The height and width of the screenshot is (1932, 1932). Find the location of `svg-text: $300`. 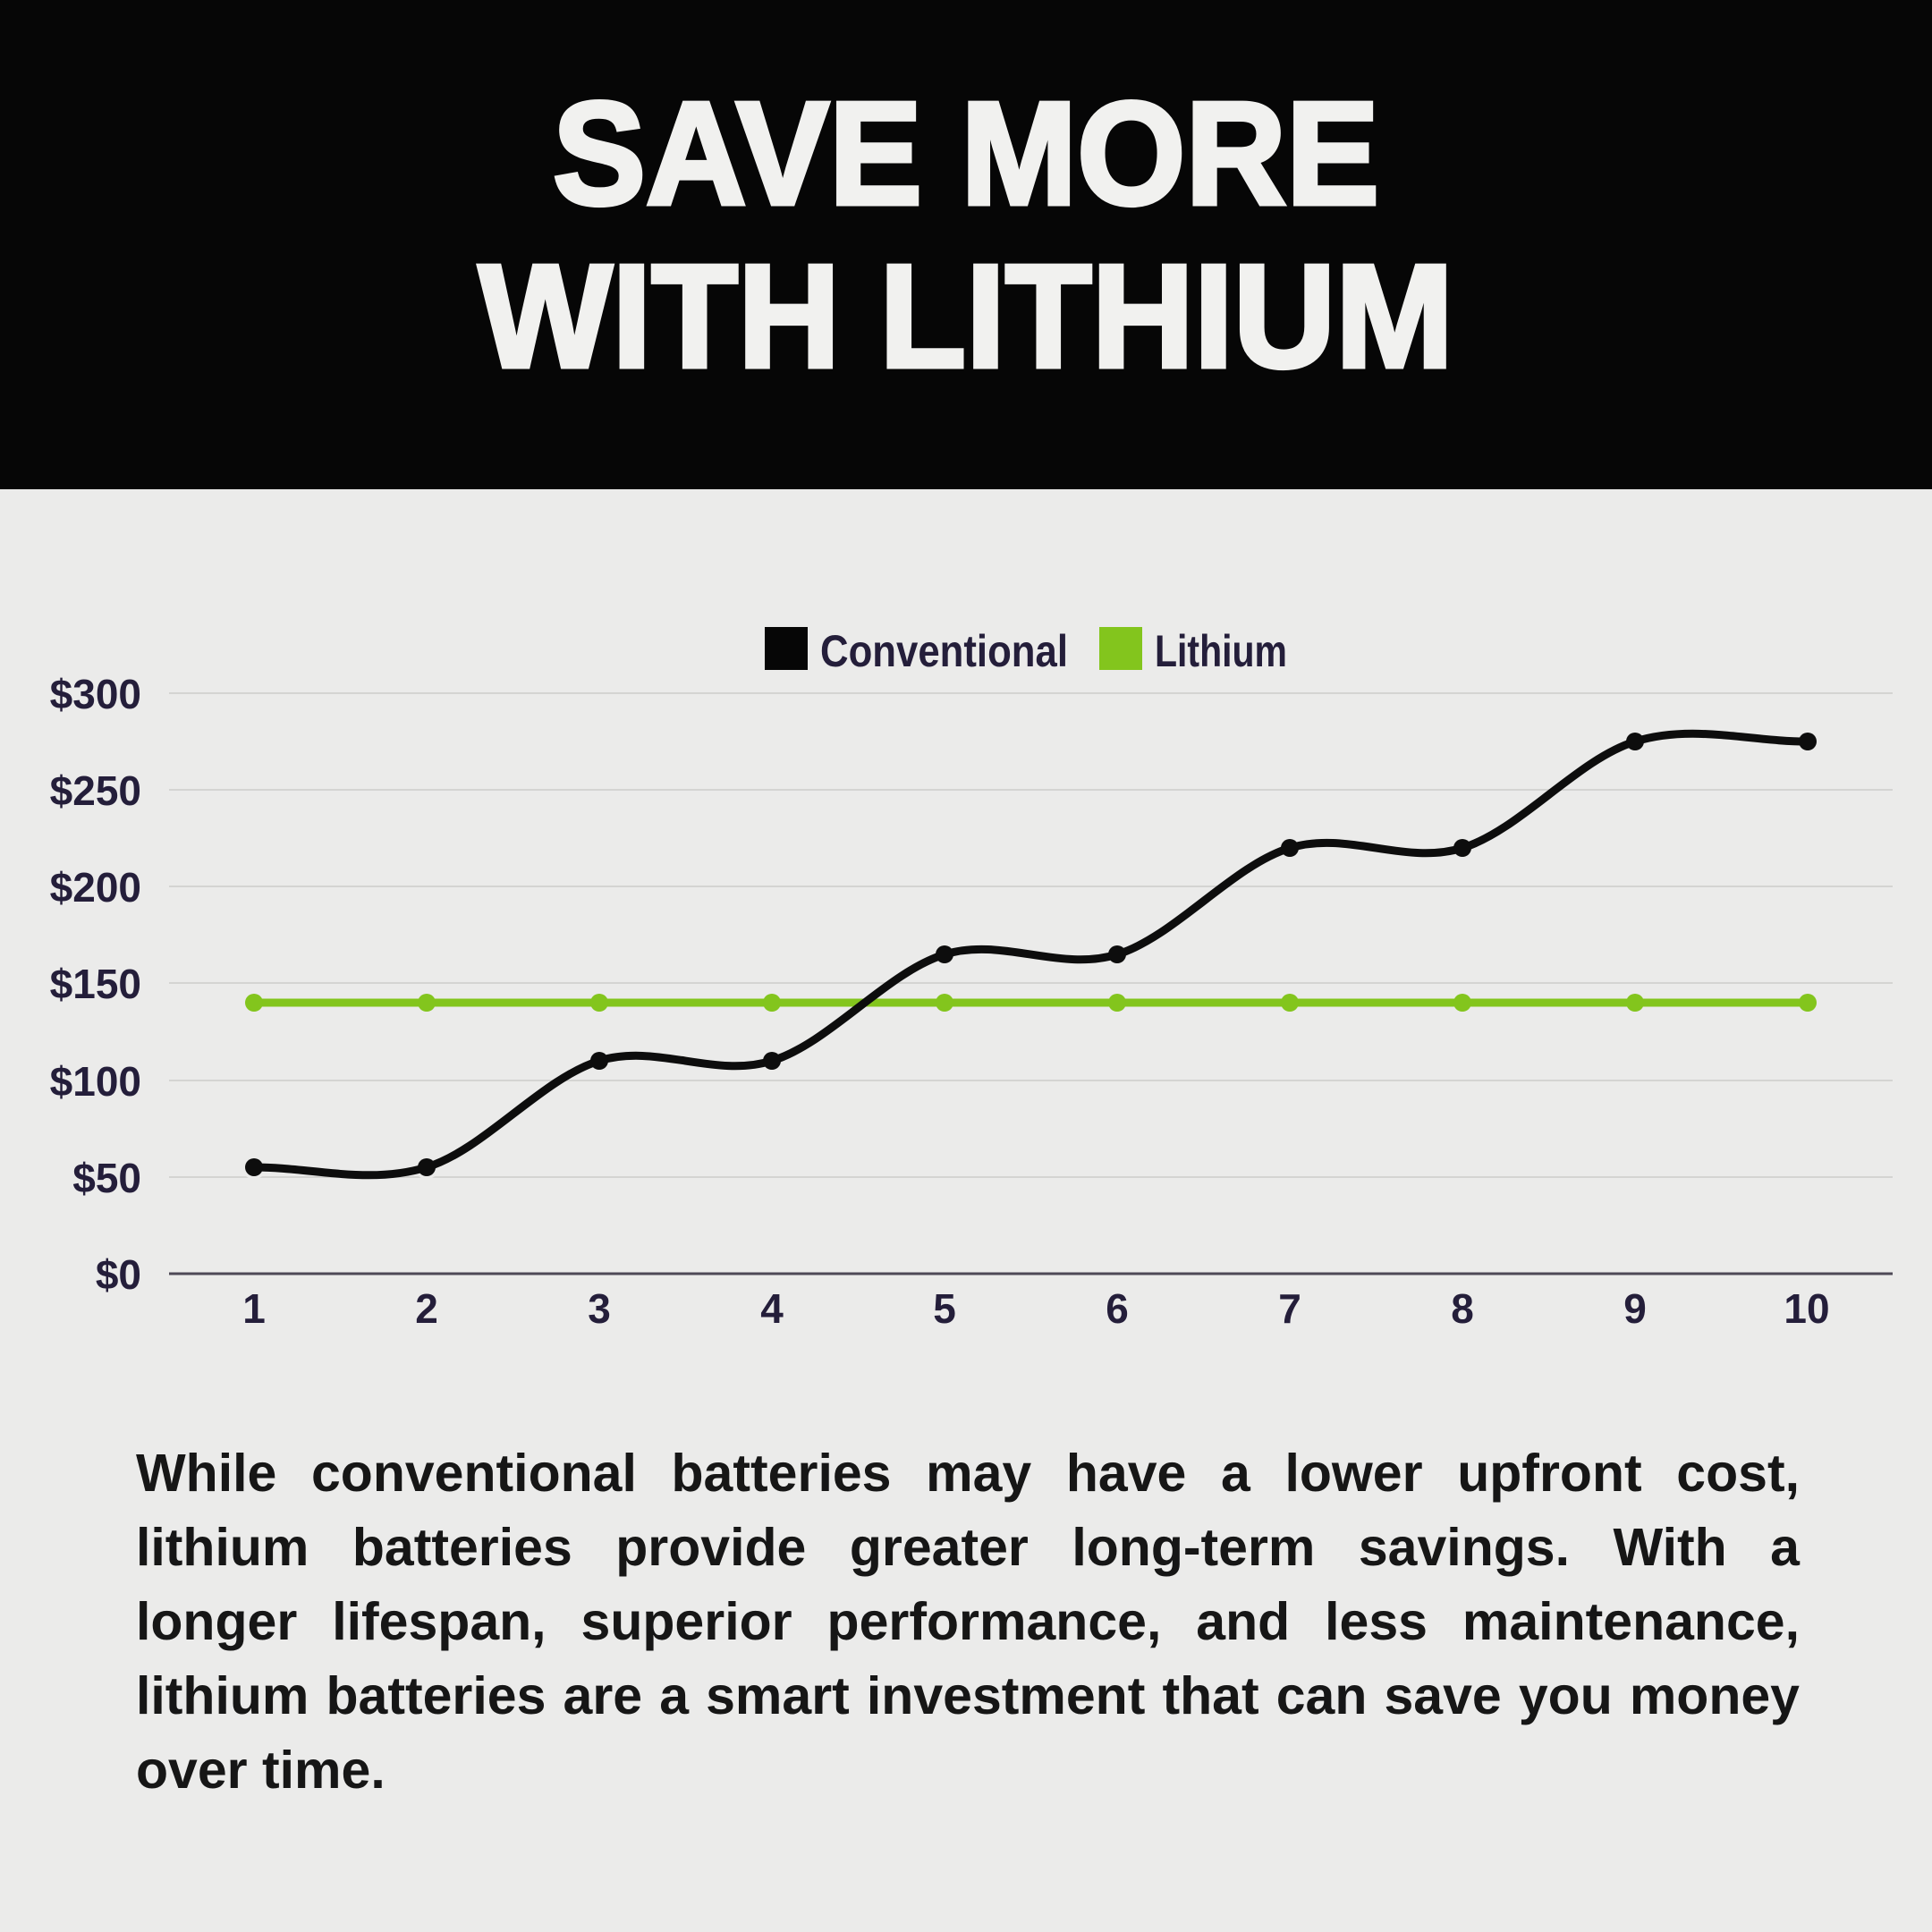

svg-text: $300 is located at coordinates (95, 694).